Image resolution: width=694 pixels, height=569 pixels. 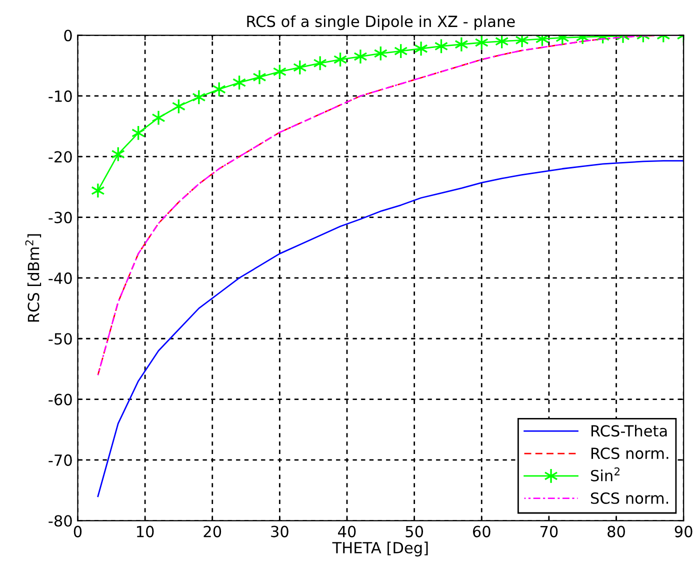 I want to click on legend-label: Sin$^{2}$, so click(x=605, y=474).